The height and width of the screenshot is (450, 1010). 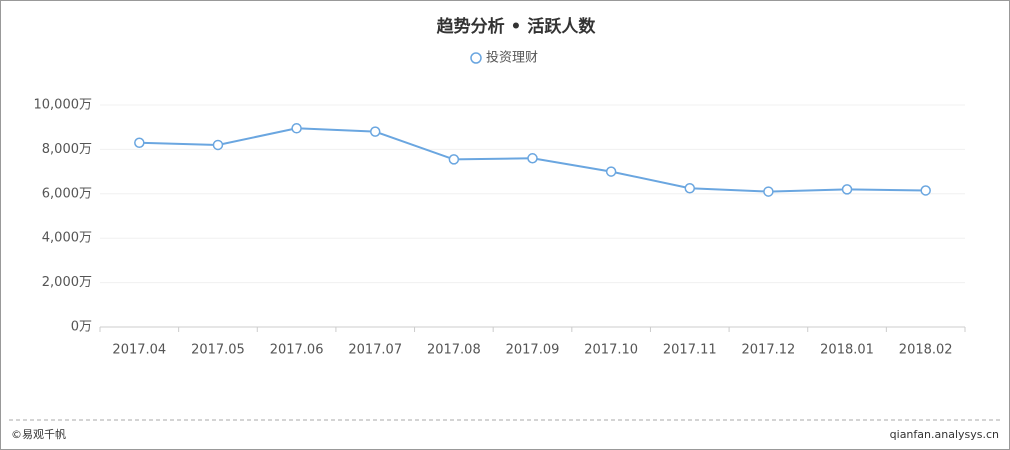 What do you see at coordinates (67, 193) in the screenshot?
I see `y-tick-label: 6,000万` at bounding box center [67, 193].